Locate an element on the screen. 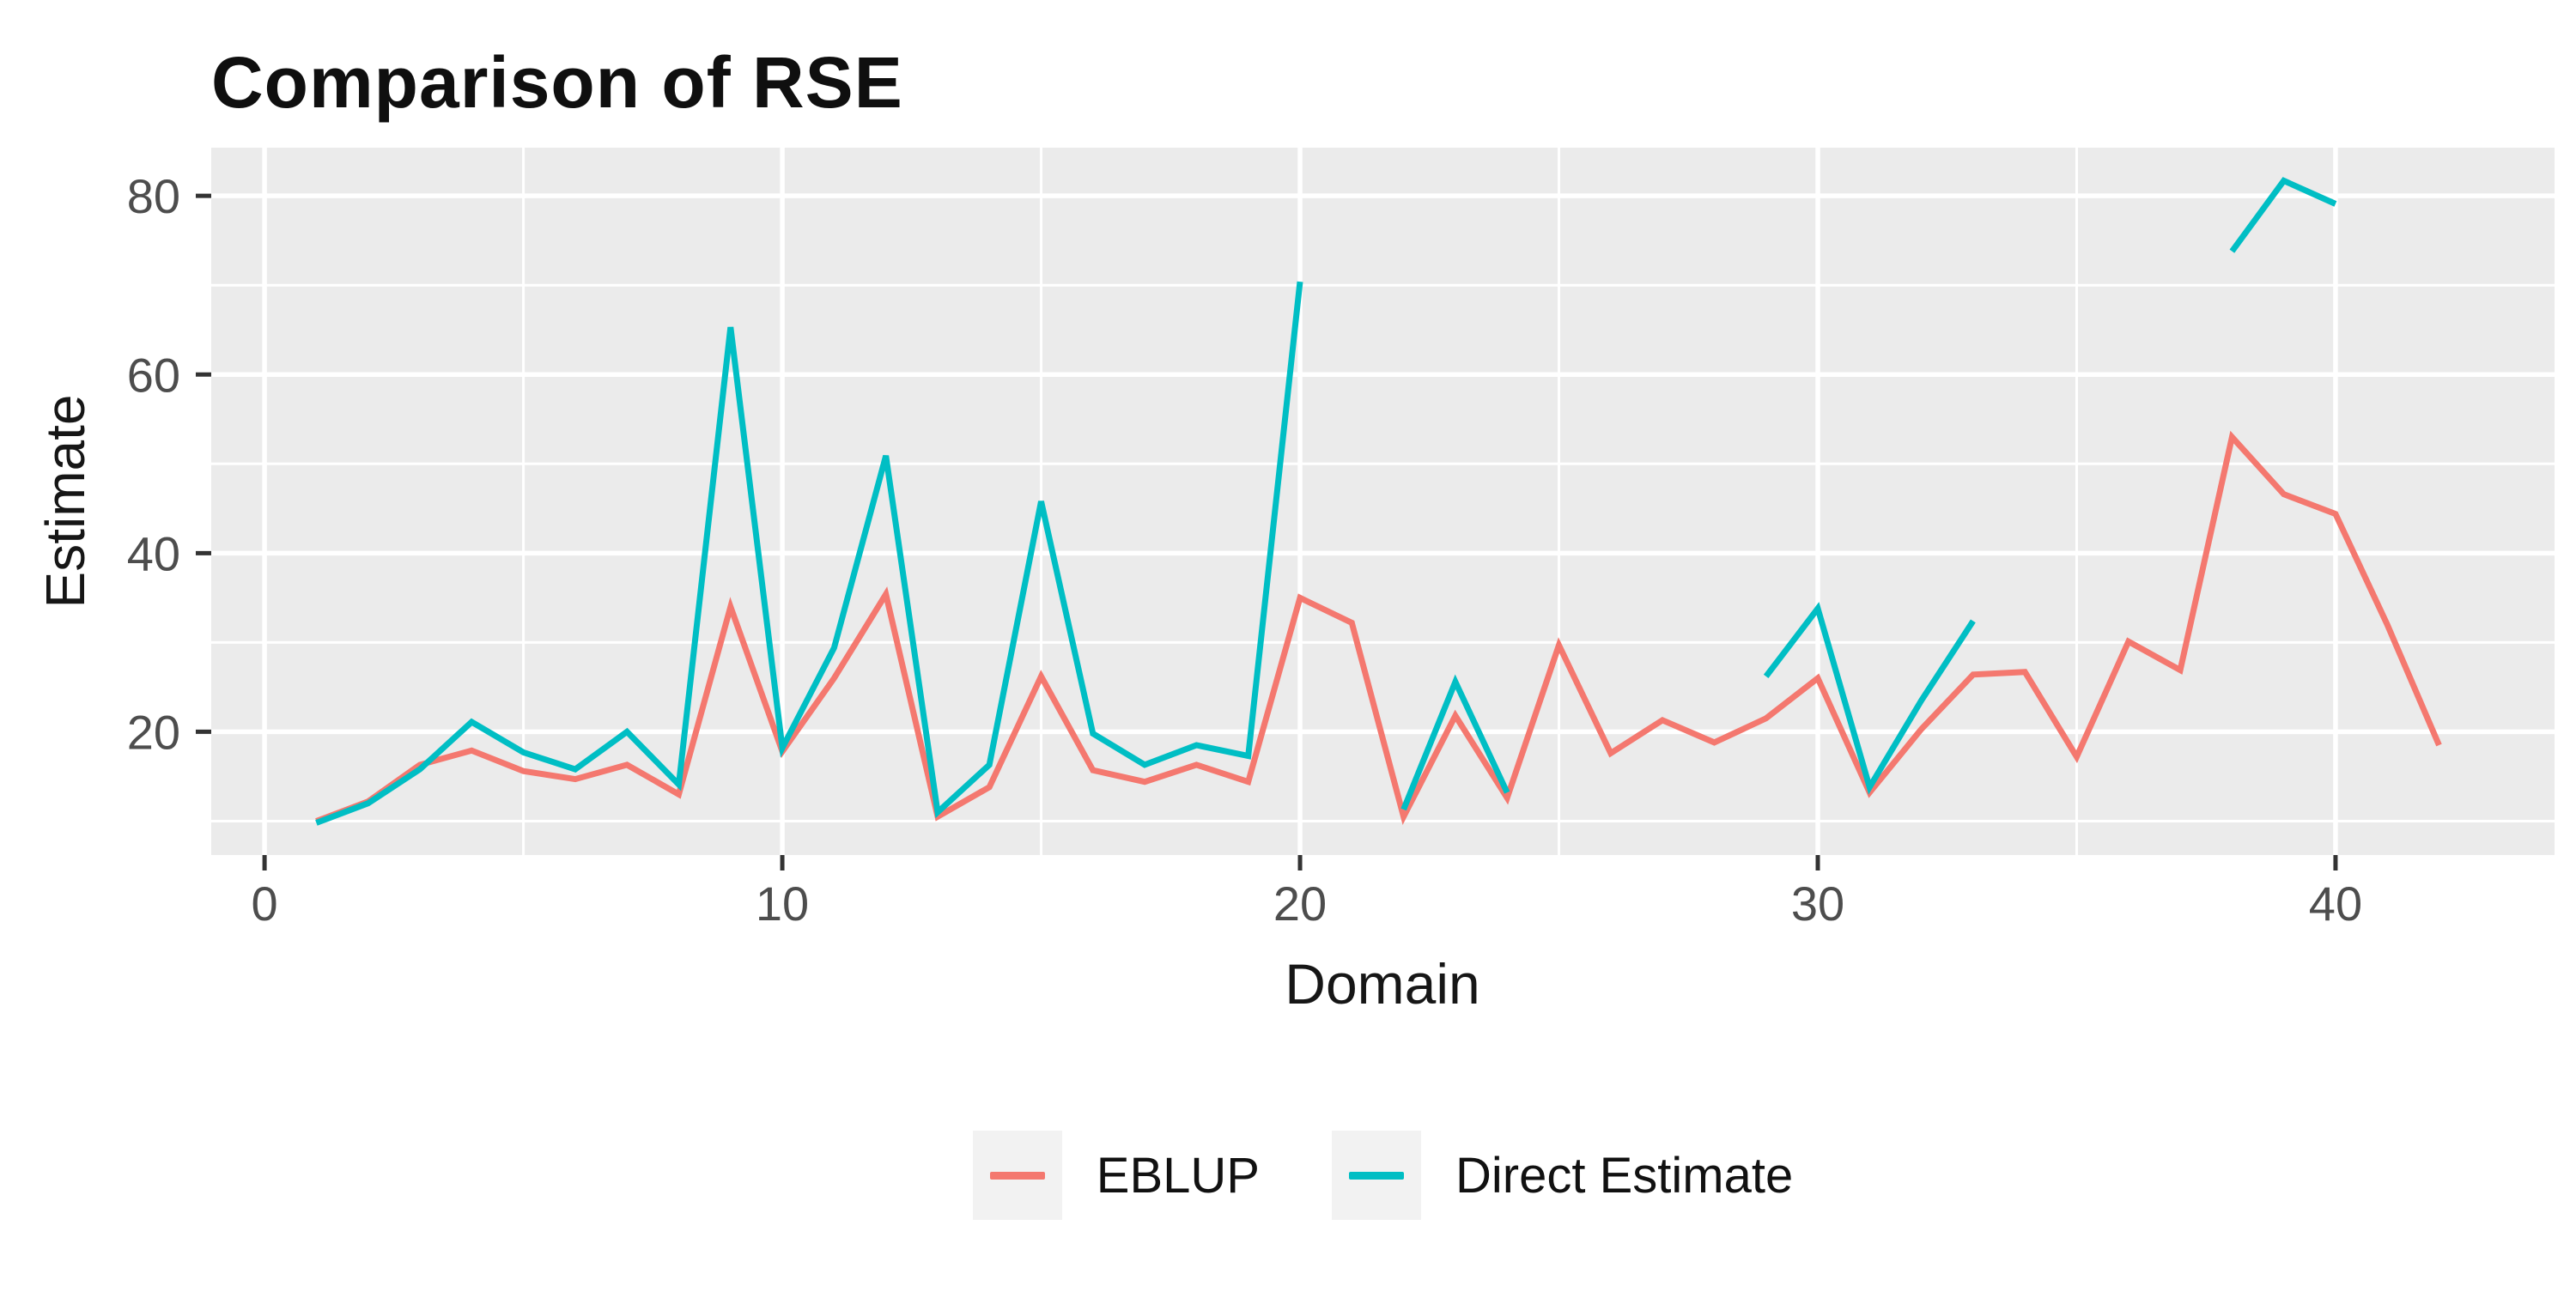 The height and width of the screenshot is (1292, 2576). legend-key-direct-estimate is located at coordinates (1376, 1175).